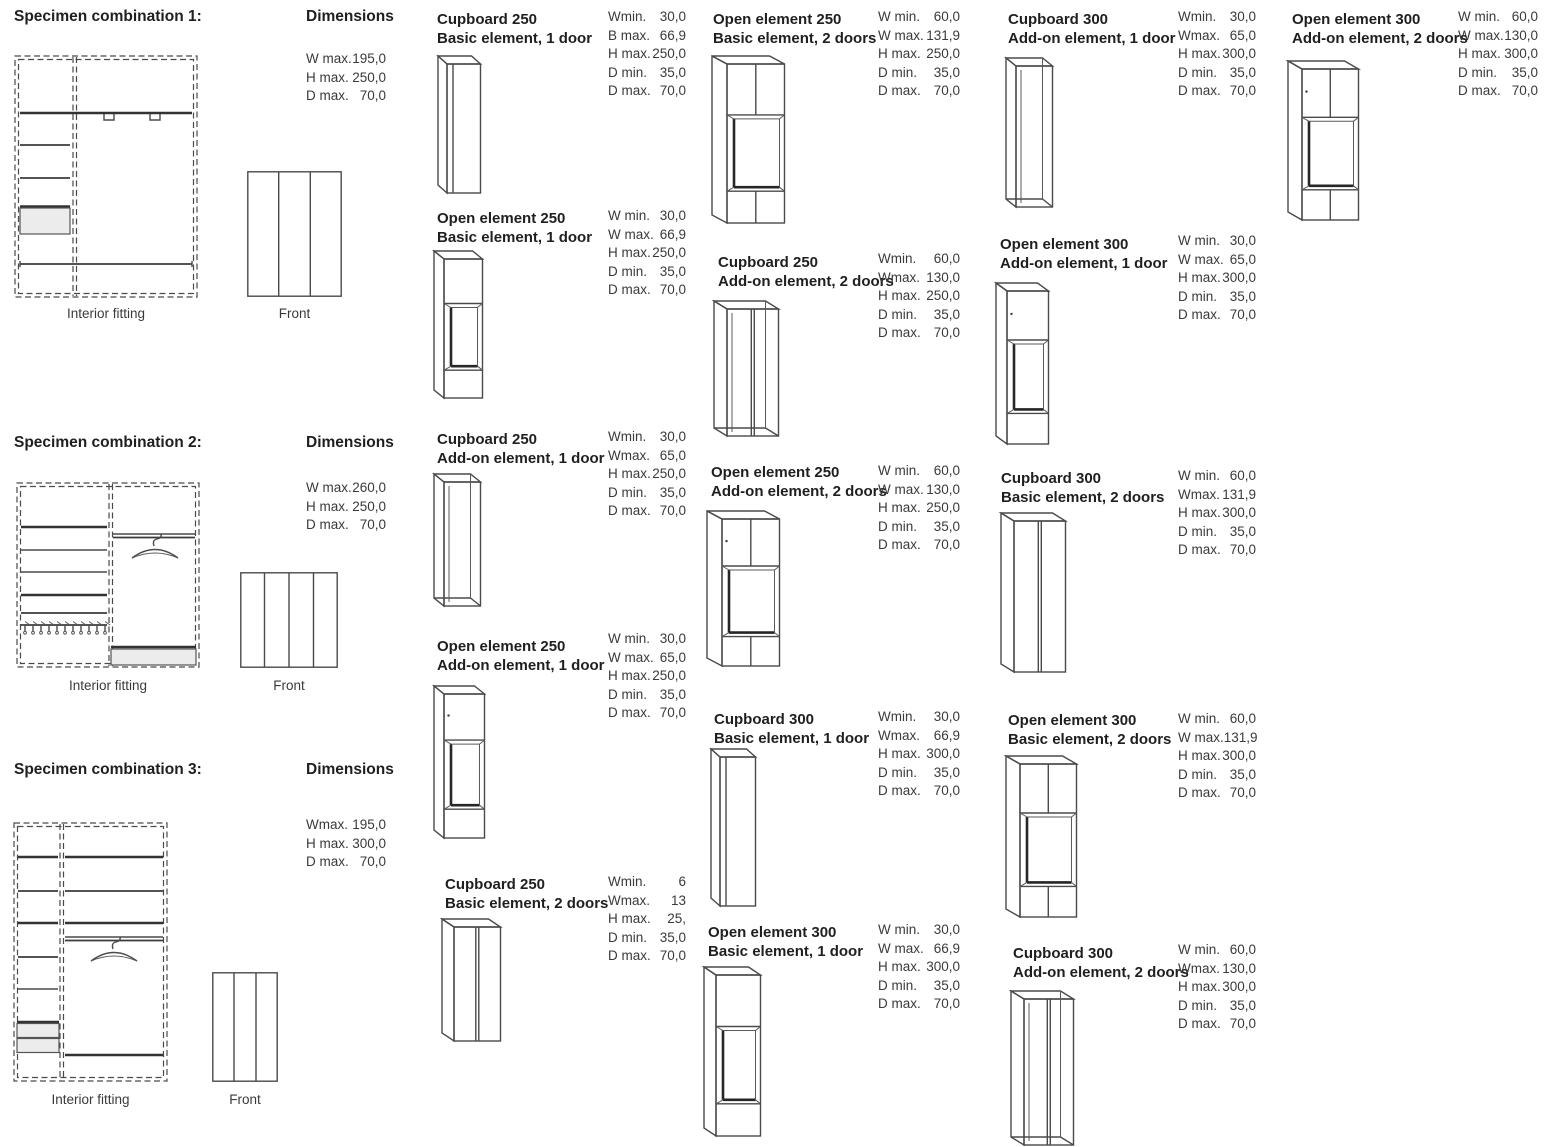 The image size is (1545, 1147). Describe the element at coordinates (289, 685) in the screenshot. I see `front-caption: Front` at that location.